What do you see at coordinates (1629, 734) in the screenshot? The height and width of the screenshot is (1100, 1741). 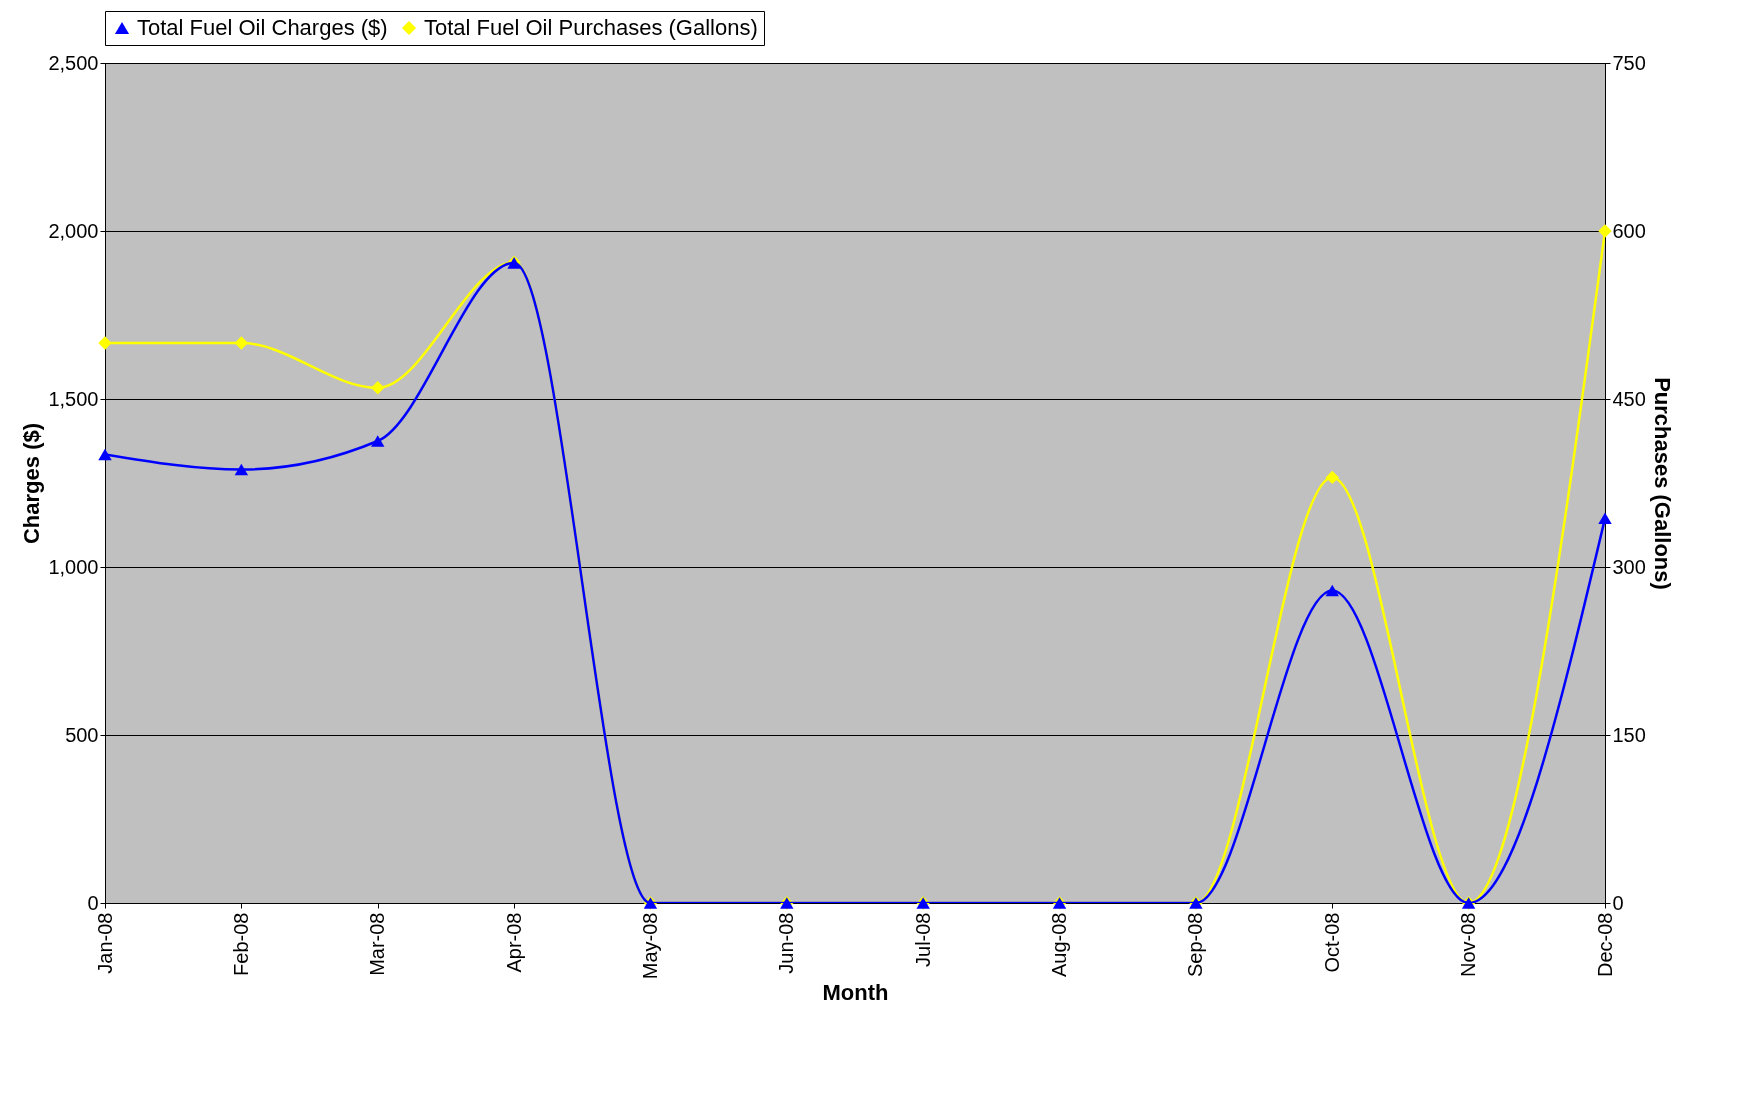 I see `y2-tick-label: 150` at bounding box center [1629, 734].